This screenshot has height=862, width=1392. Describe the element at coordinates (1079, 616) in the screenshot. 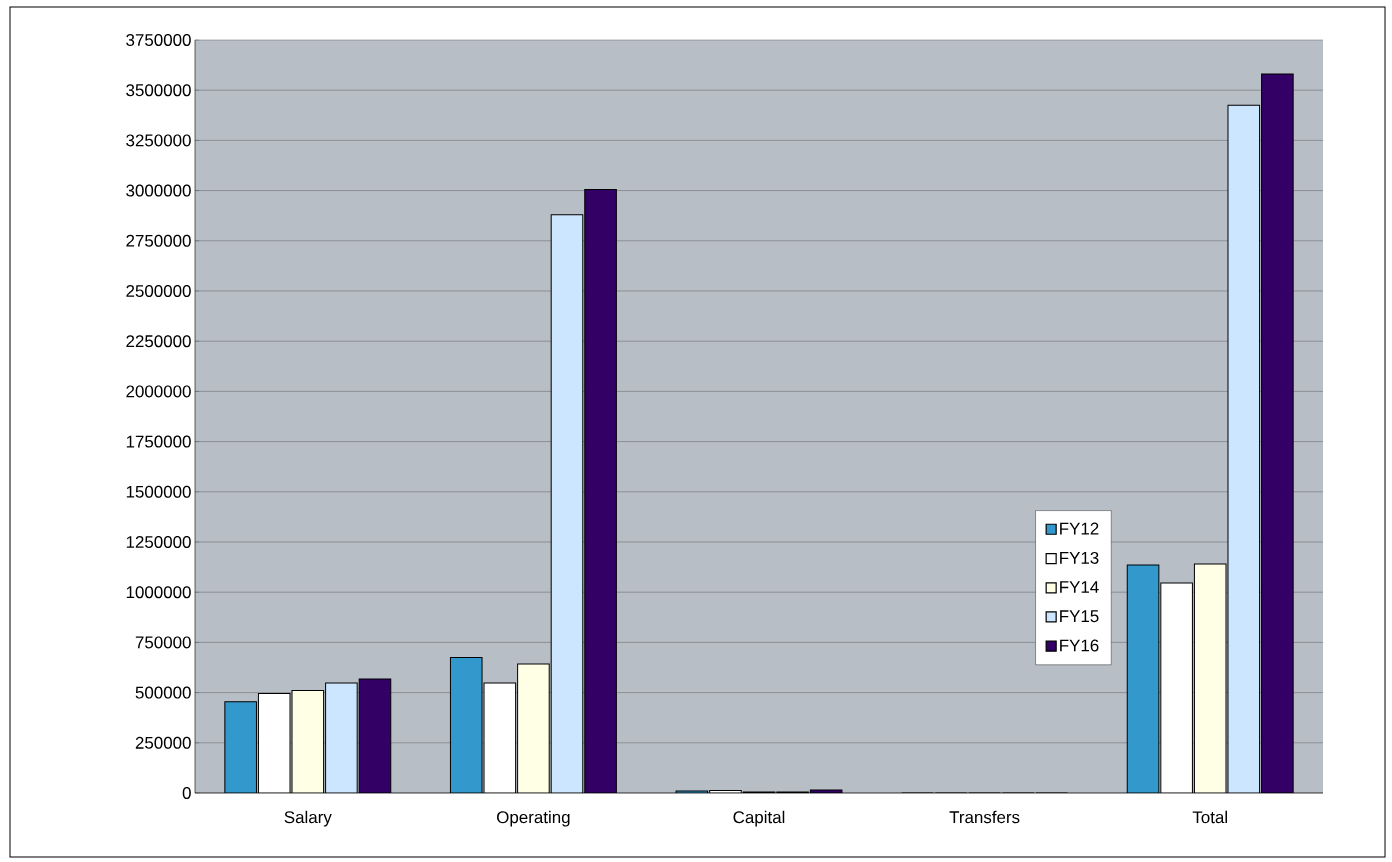

I see `legend-label: FY15` at that location.